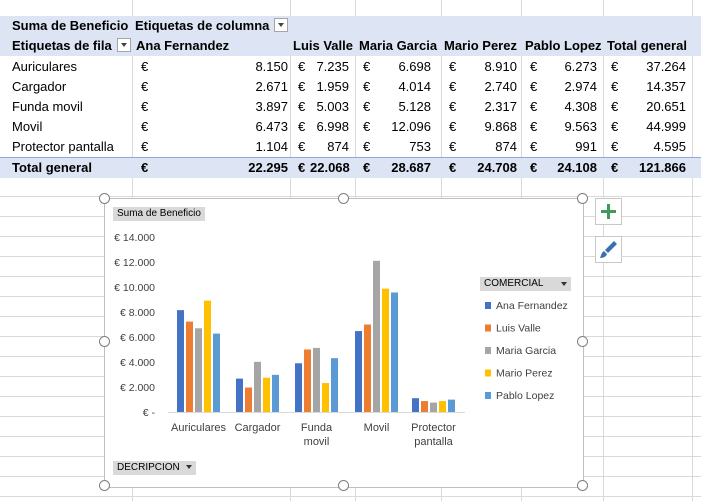 The height and width of the screenshot is (501, 701). Describe the element at coordinates (433, 428) in the screenshot. I see `x-tick-label: Protector` at that location.